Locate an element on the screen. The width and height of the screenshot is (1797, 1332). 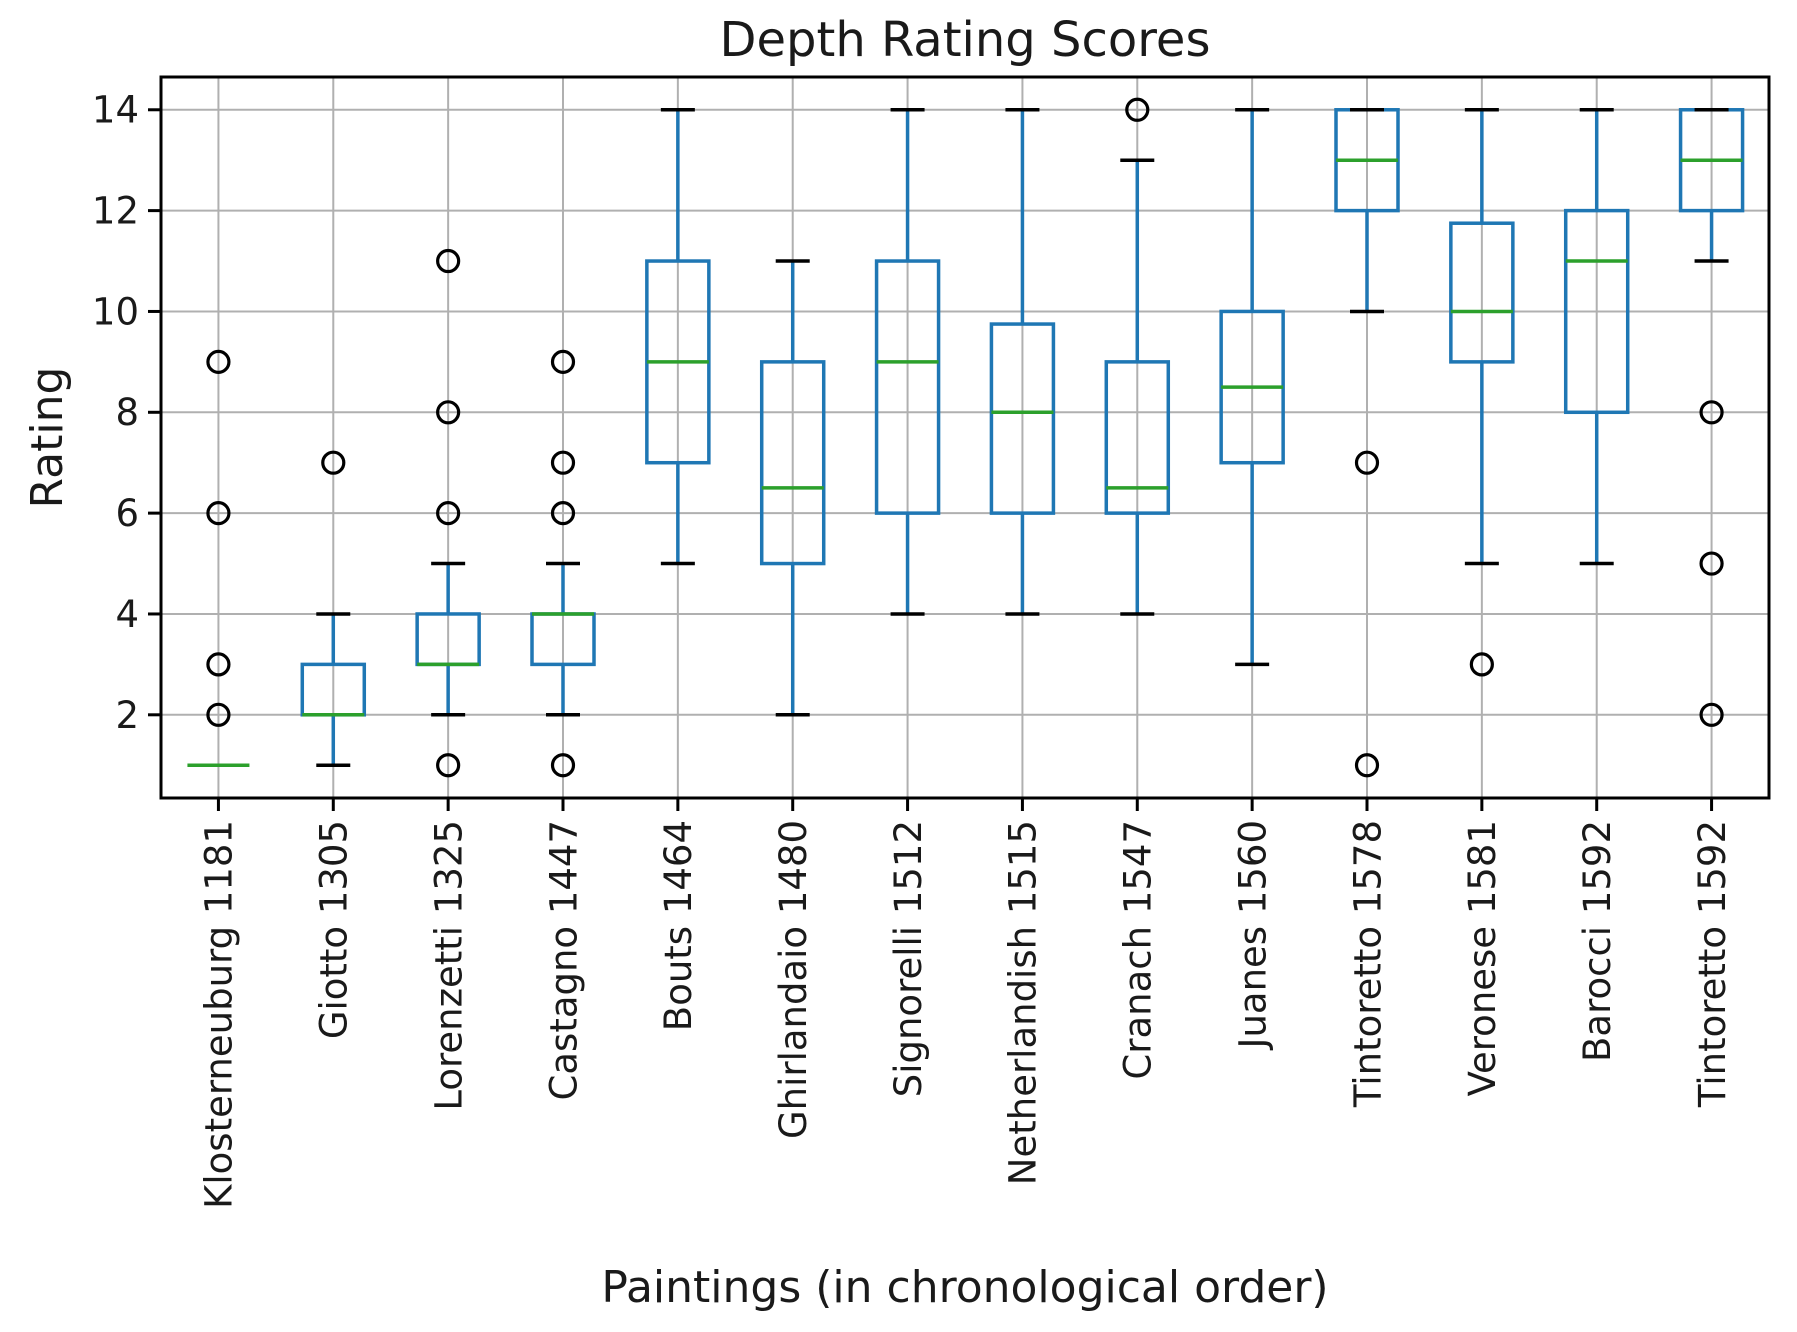
y-tick-label: 8 is located at coordinates (127, 412).